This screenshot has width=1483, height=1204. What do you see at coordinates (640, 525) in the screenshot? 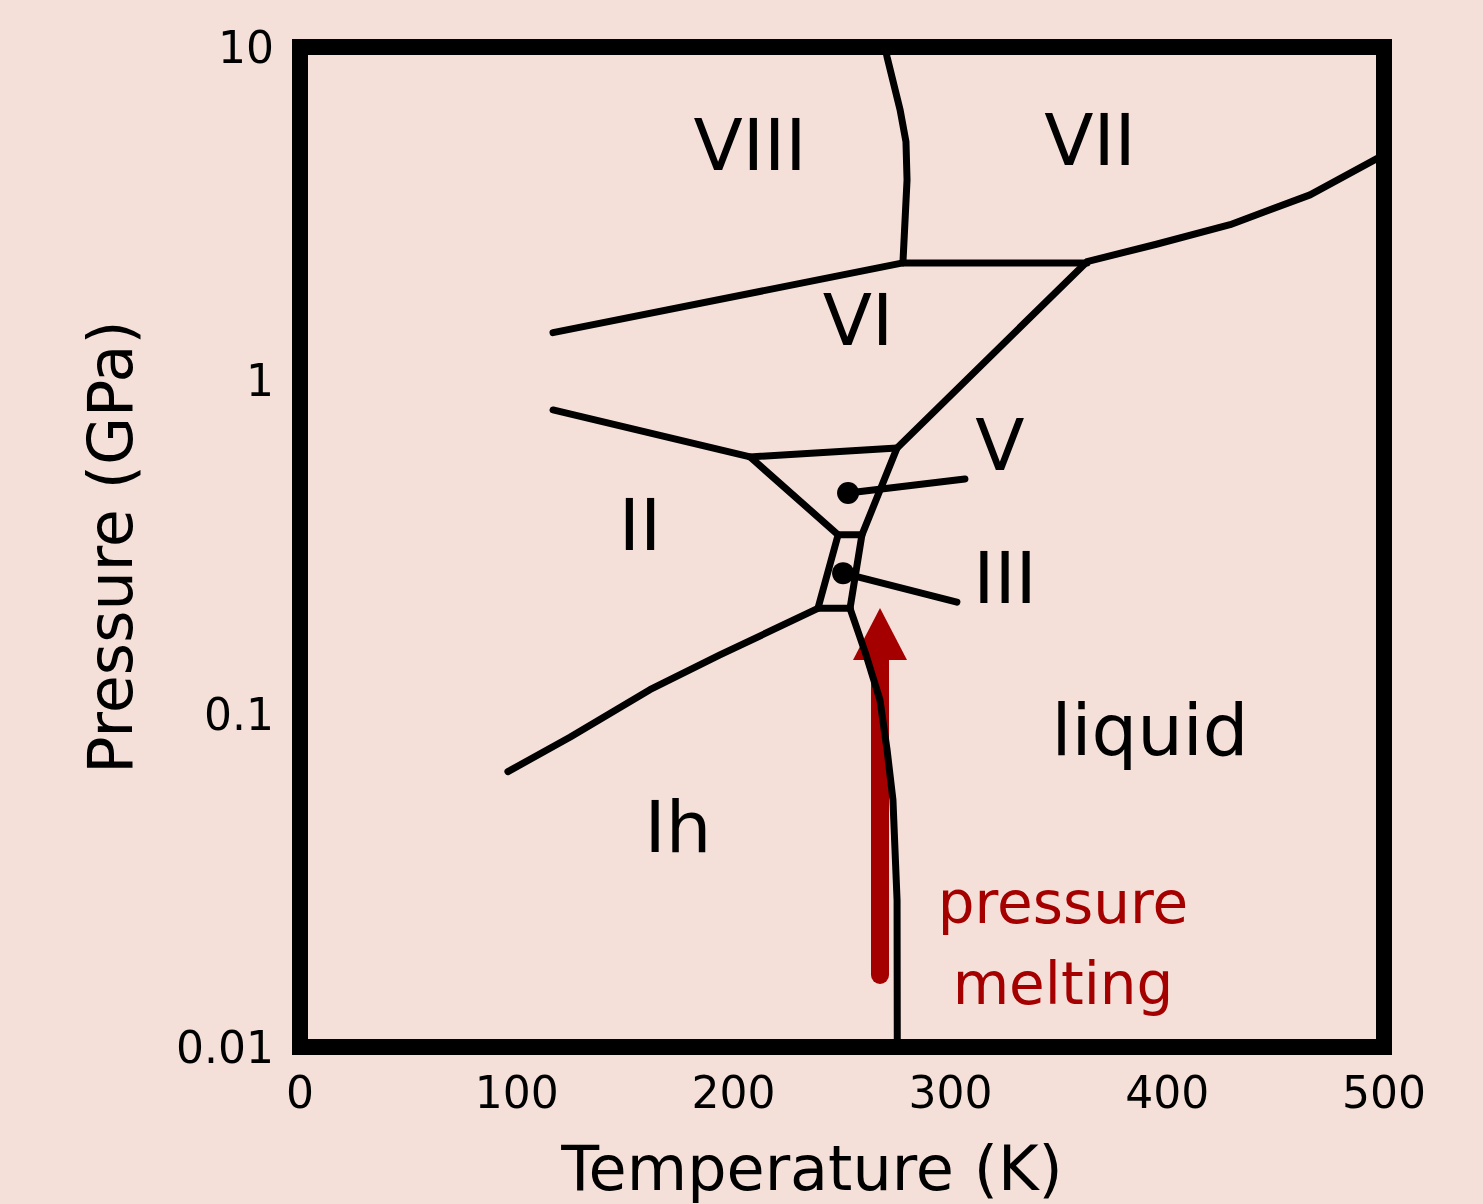
I see `annotation: II` at bounding box center [640, 525].